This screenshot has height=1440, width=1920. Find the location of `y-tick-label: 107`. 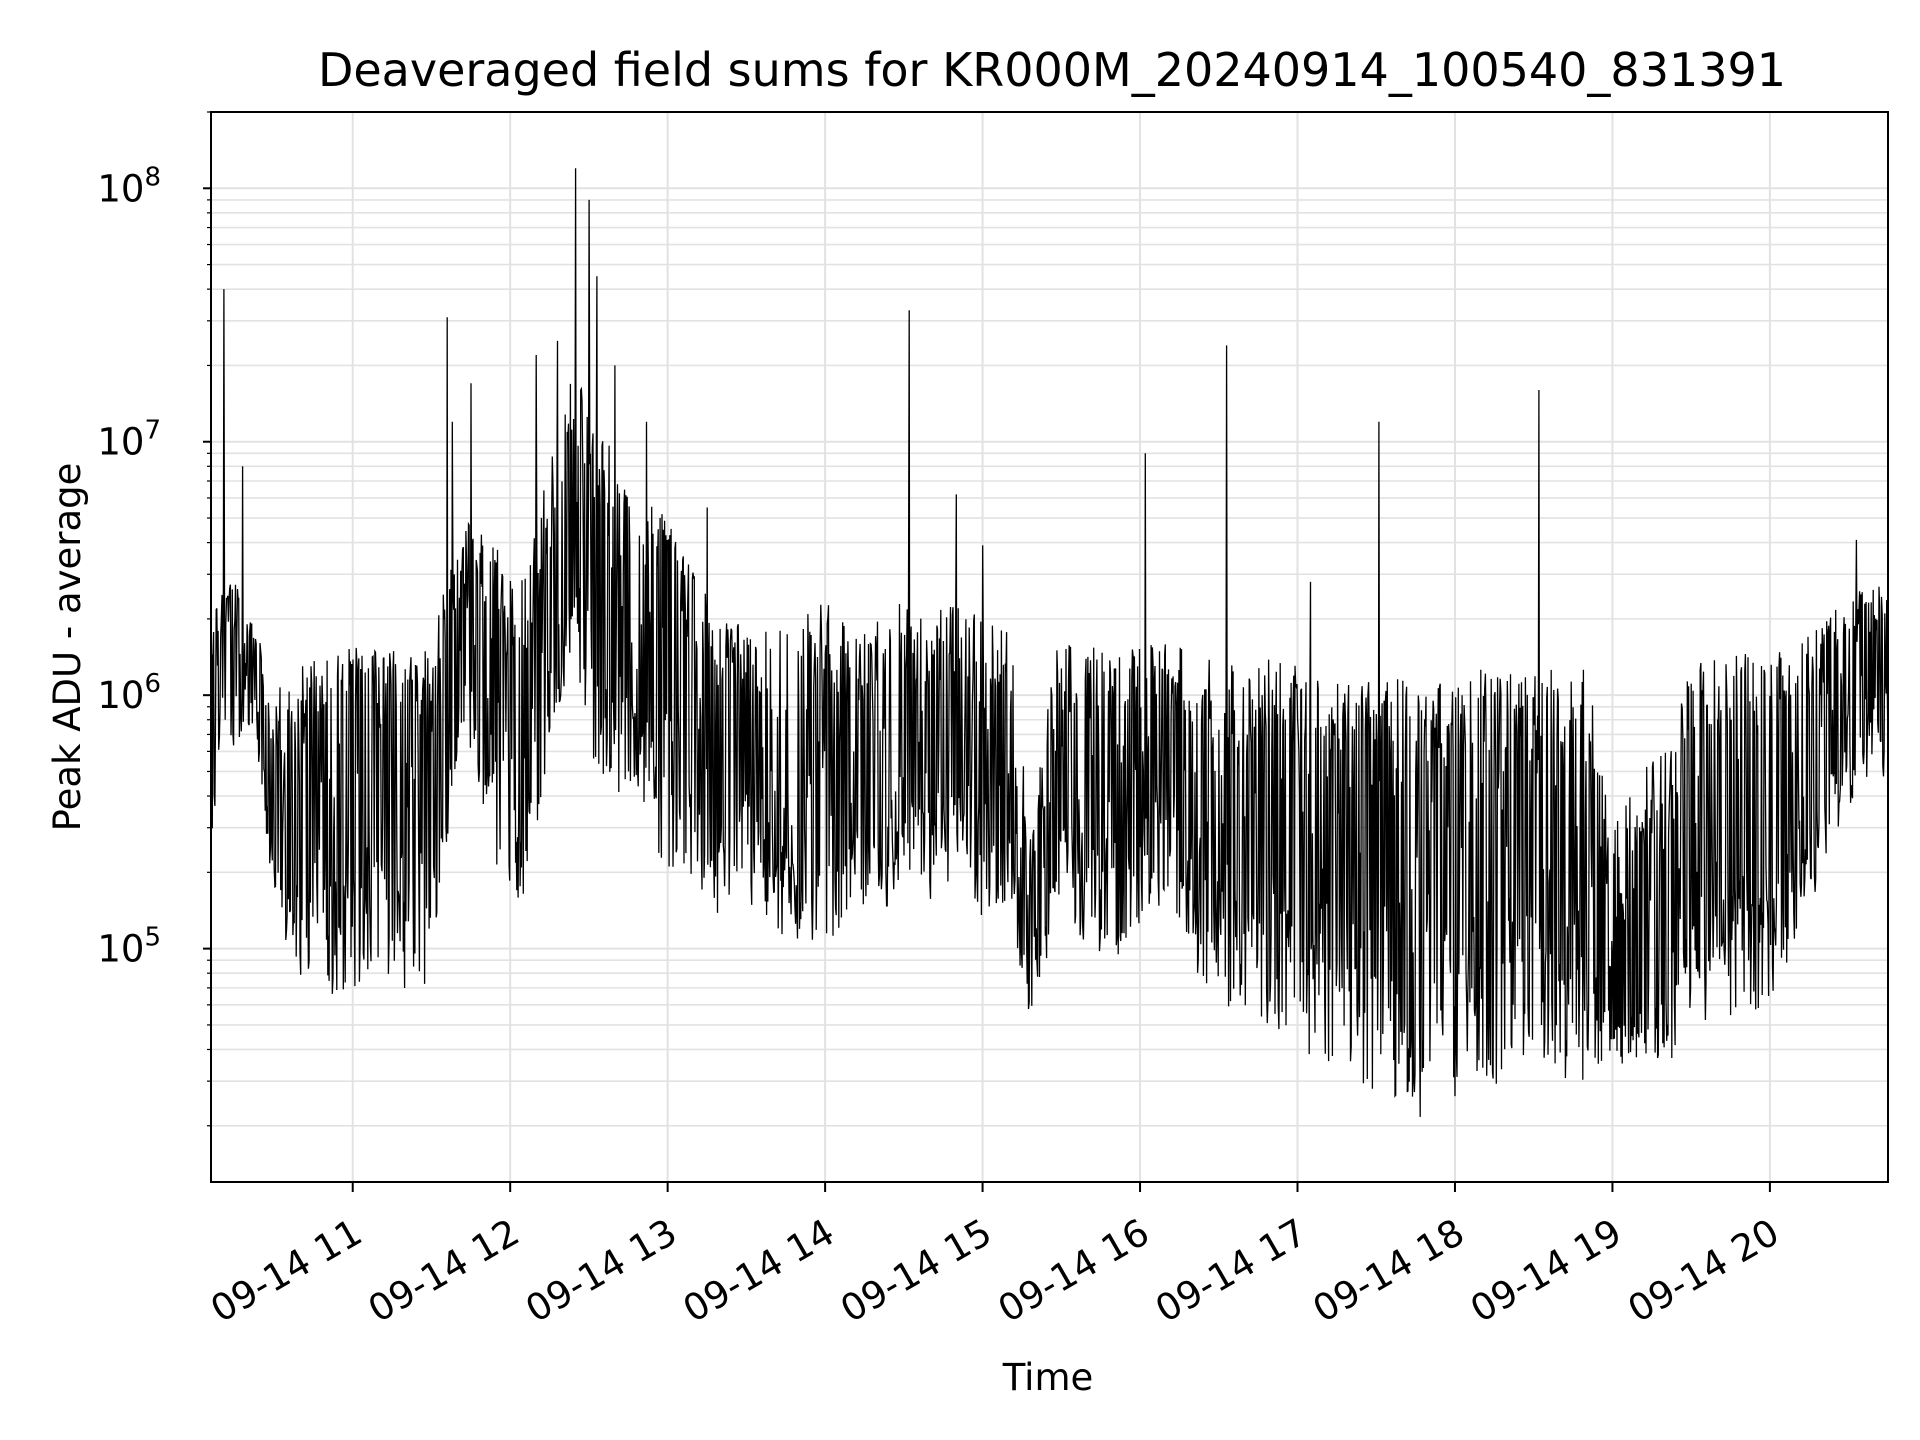

y-tick-label: 107 is located at coordinates (129, 440).